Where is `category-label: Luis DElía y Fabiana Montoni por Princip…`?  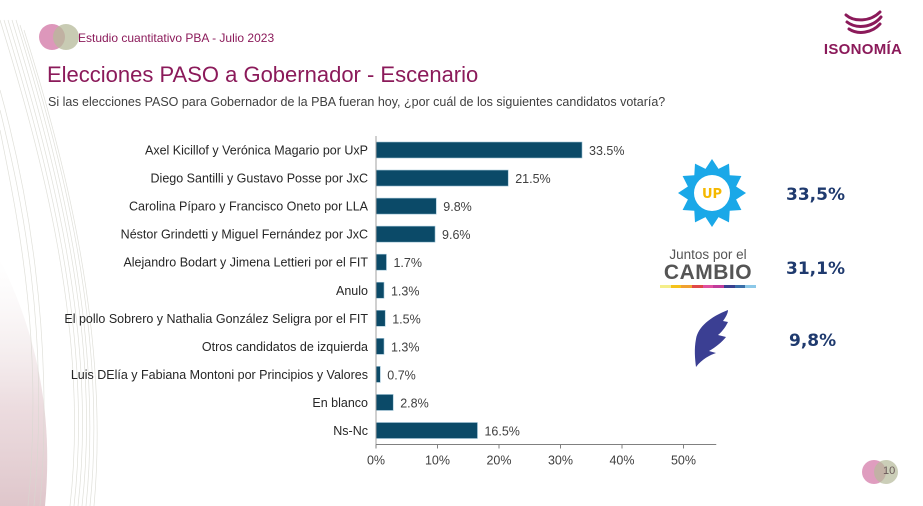 category-label: Luis DElía y Fabiana Montoni por Princip… is located at coordinates (219, 375).